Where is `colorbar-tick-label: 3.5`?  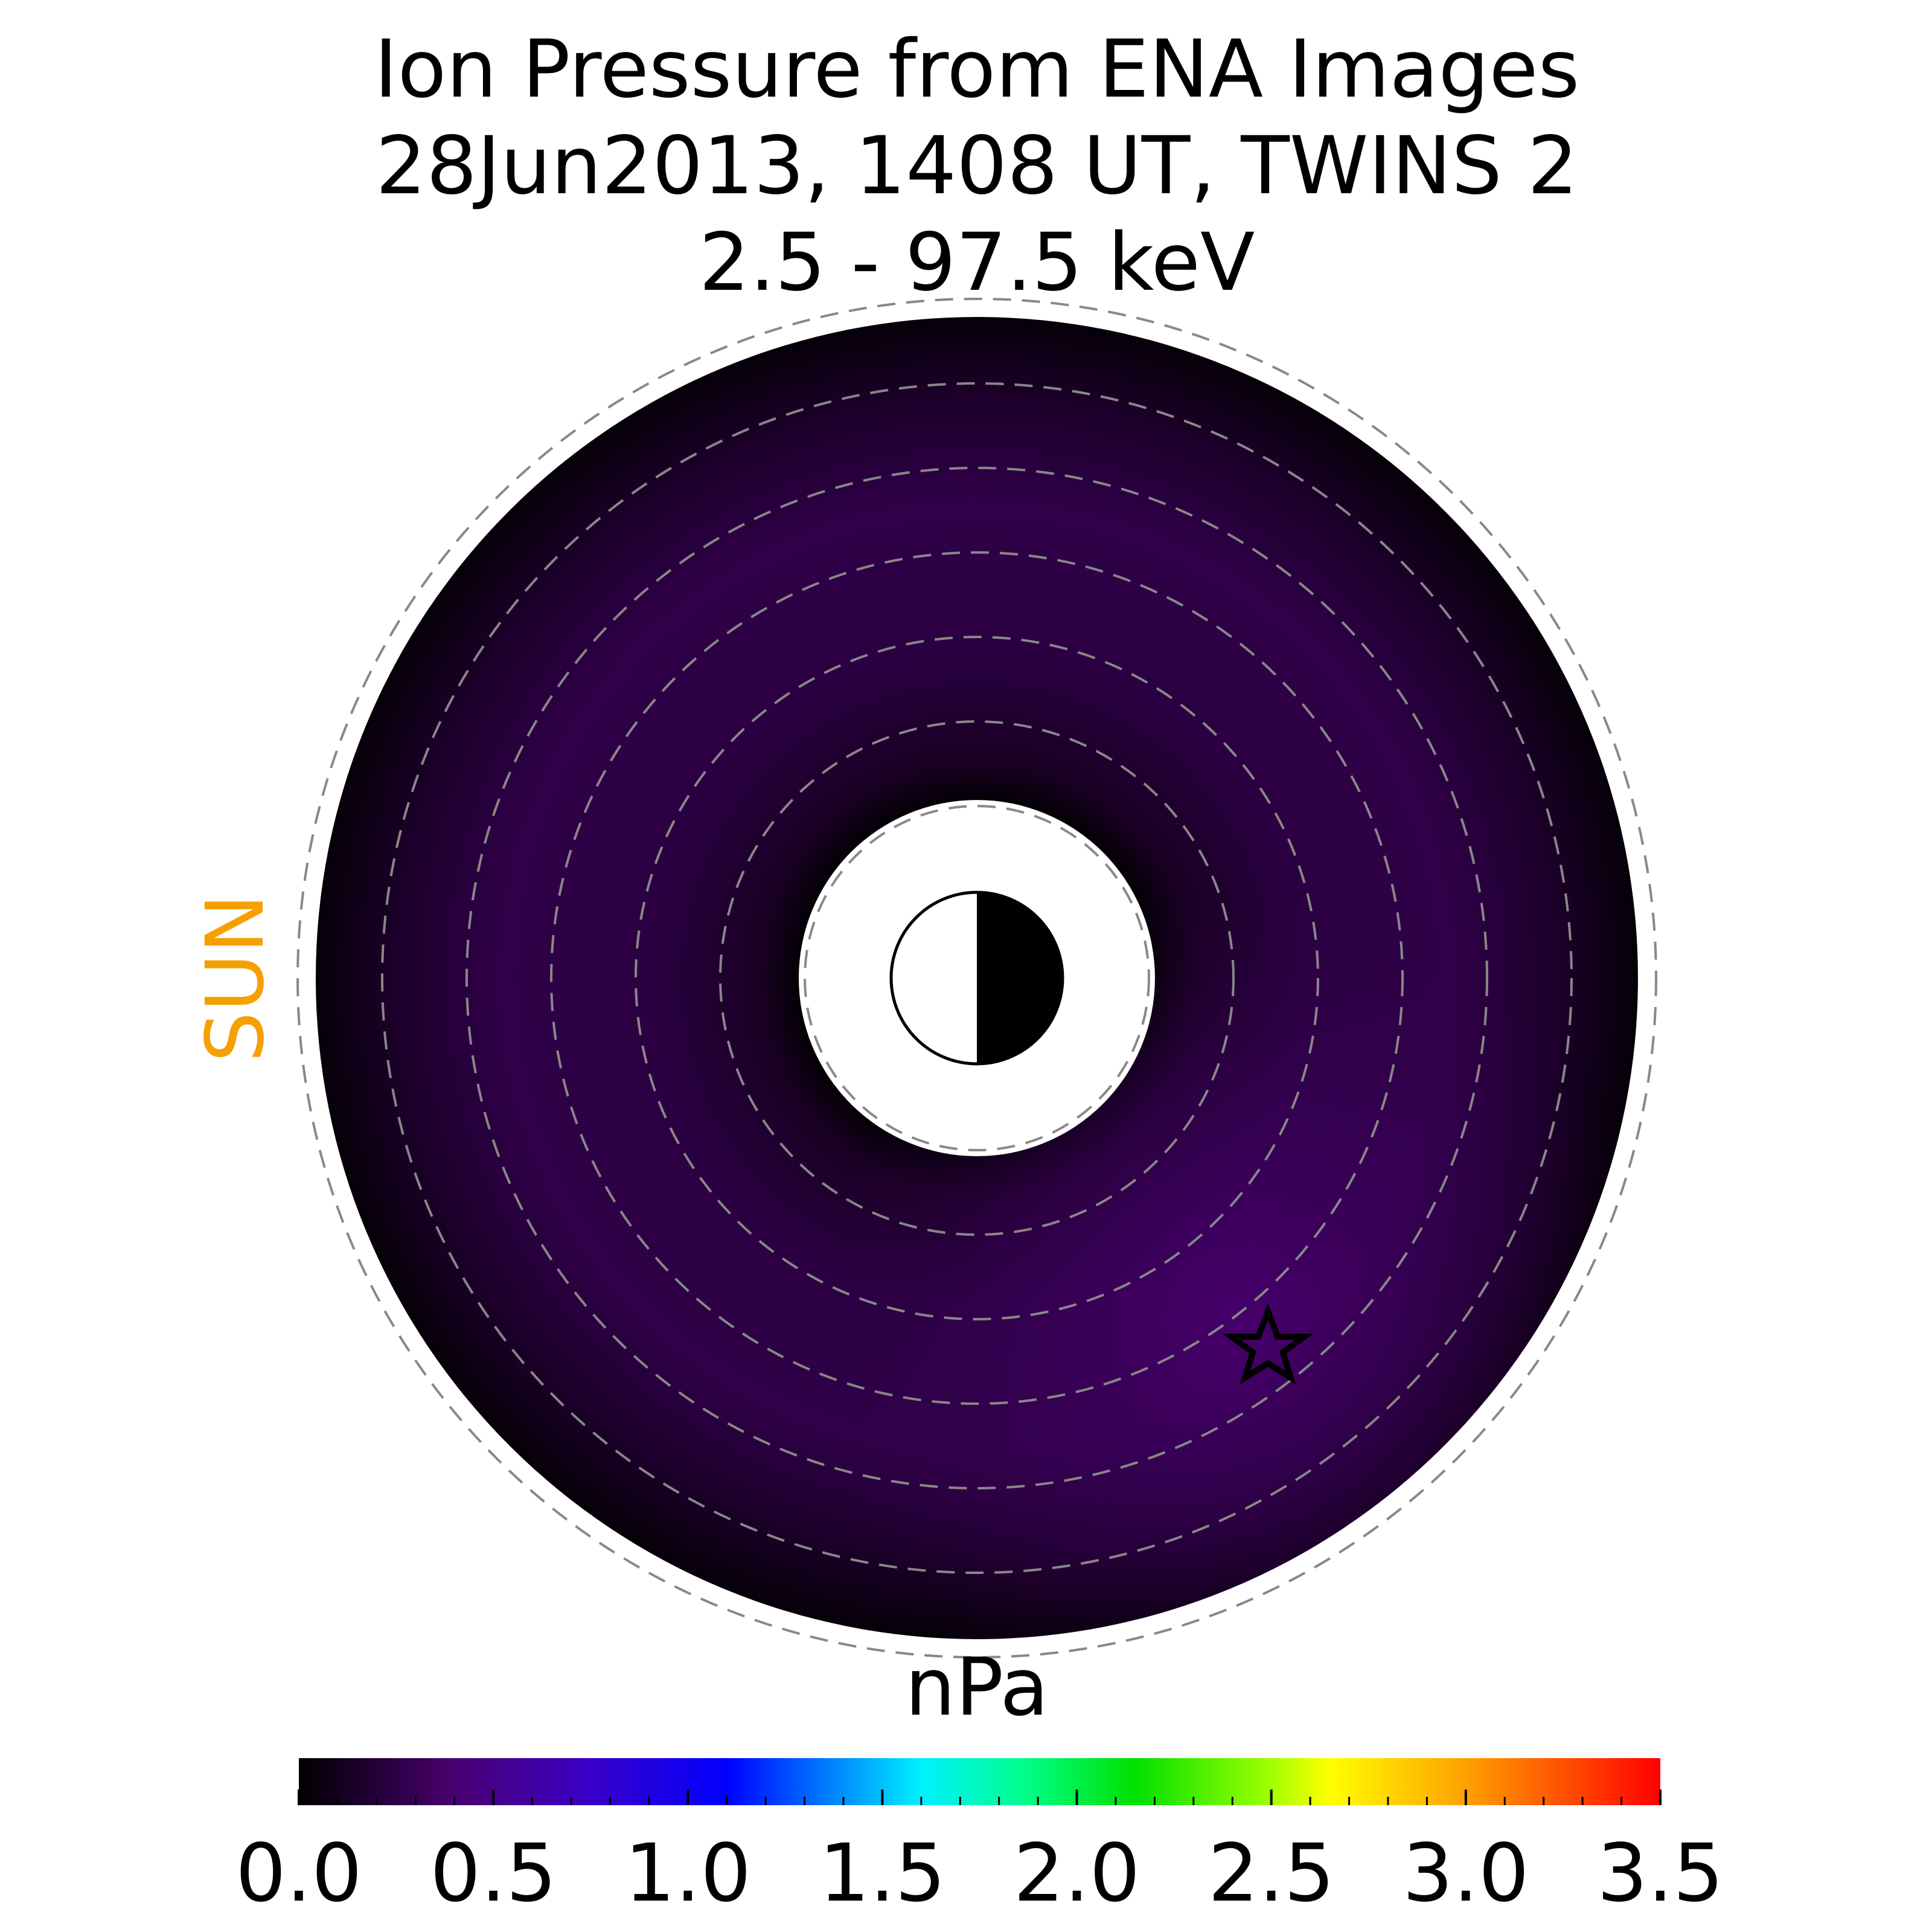 colorbar-tick-label: 3.5 is located at coordinates (1661, 1873).